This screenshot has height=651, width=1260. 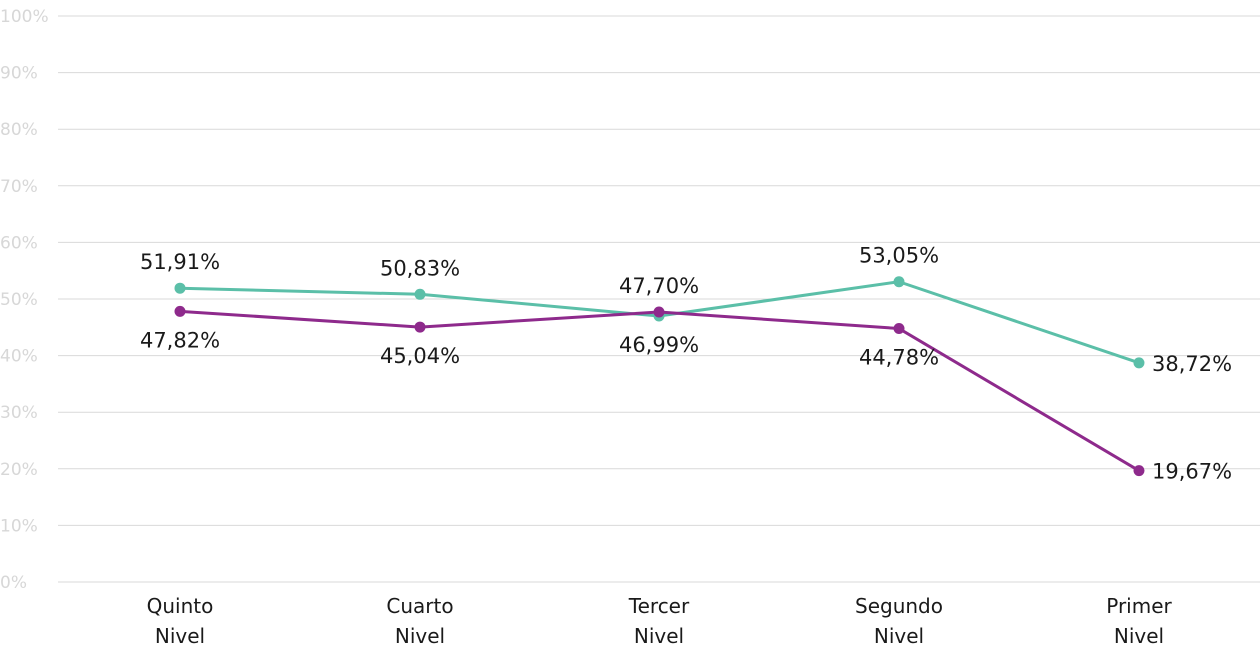 I want to click on y-tick-label: 50%, so click(x=19, y=300).